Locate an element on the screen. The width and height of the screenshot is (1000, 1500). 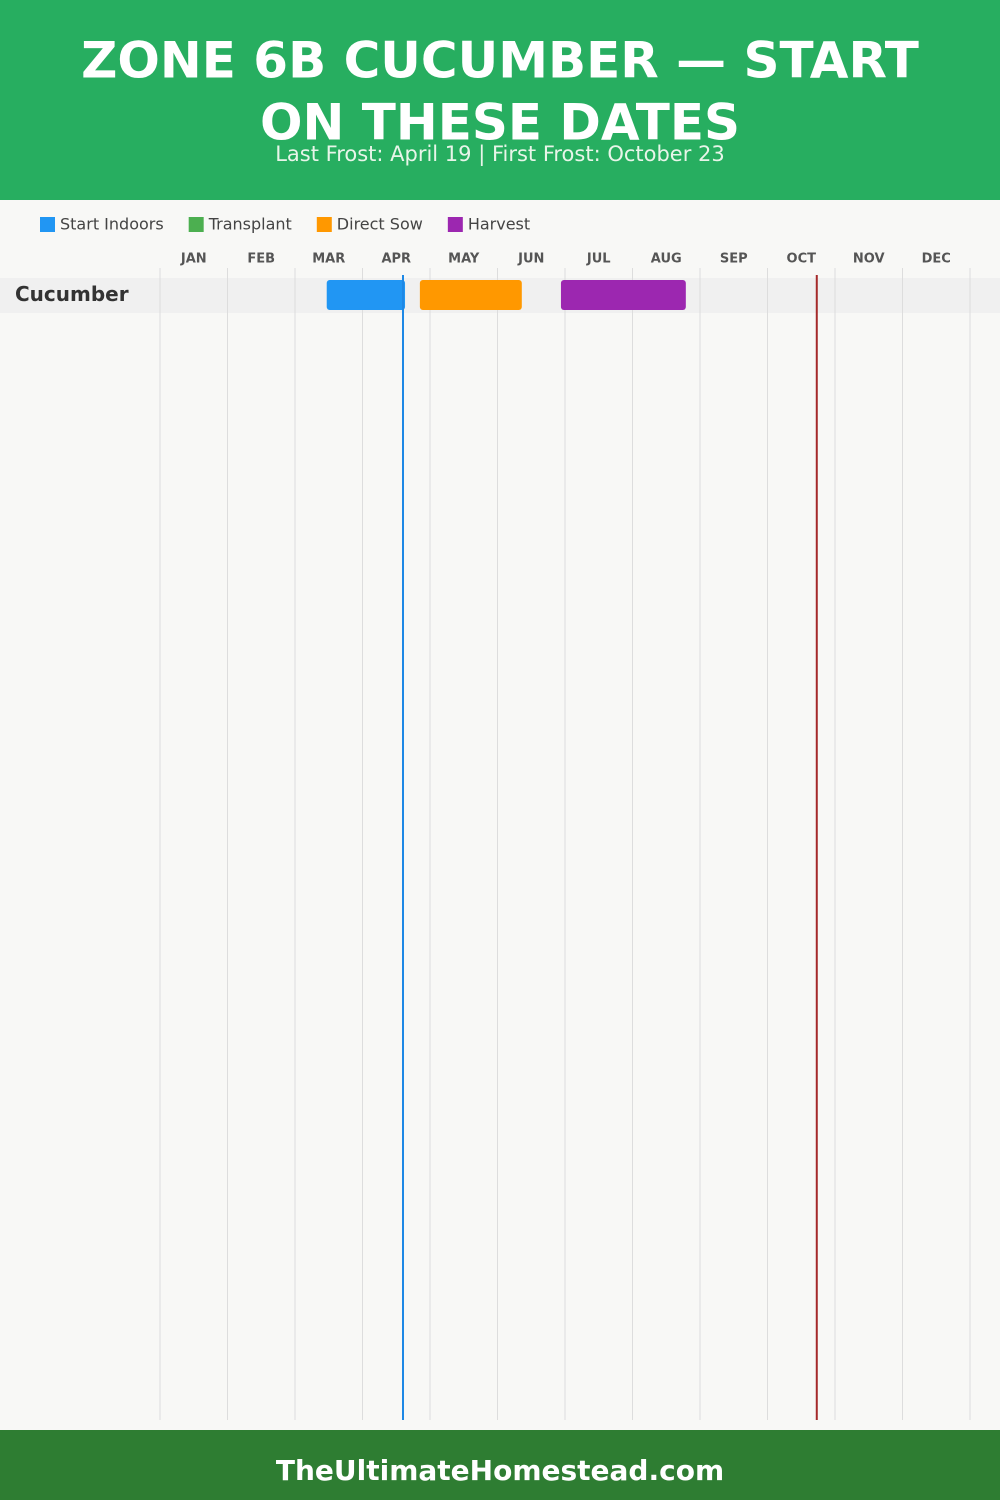
month-label: NOV is located at coordinates (869, 259).